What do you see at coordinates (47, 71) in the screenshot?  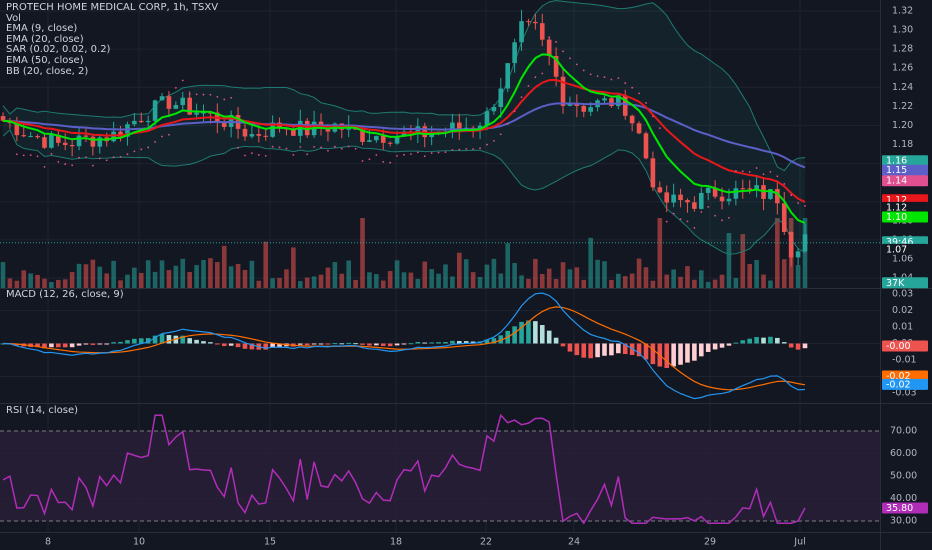 I see `legend-bb: BB (20, close, 2)` at bounding box center [47, 71].